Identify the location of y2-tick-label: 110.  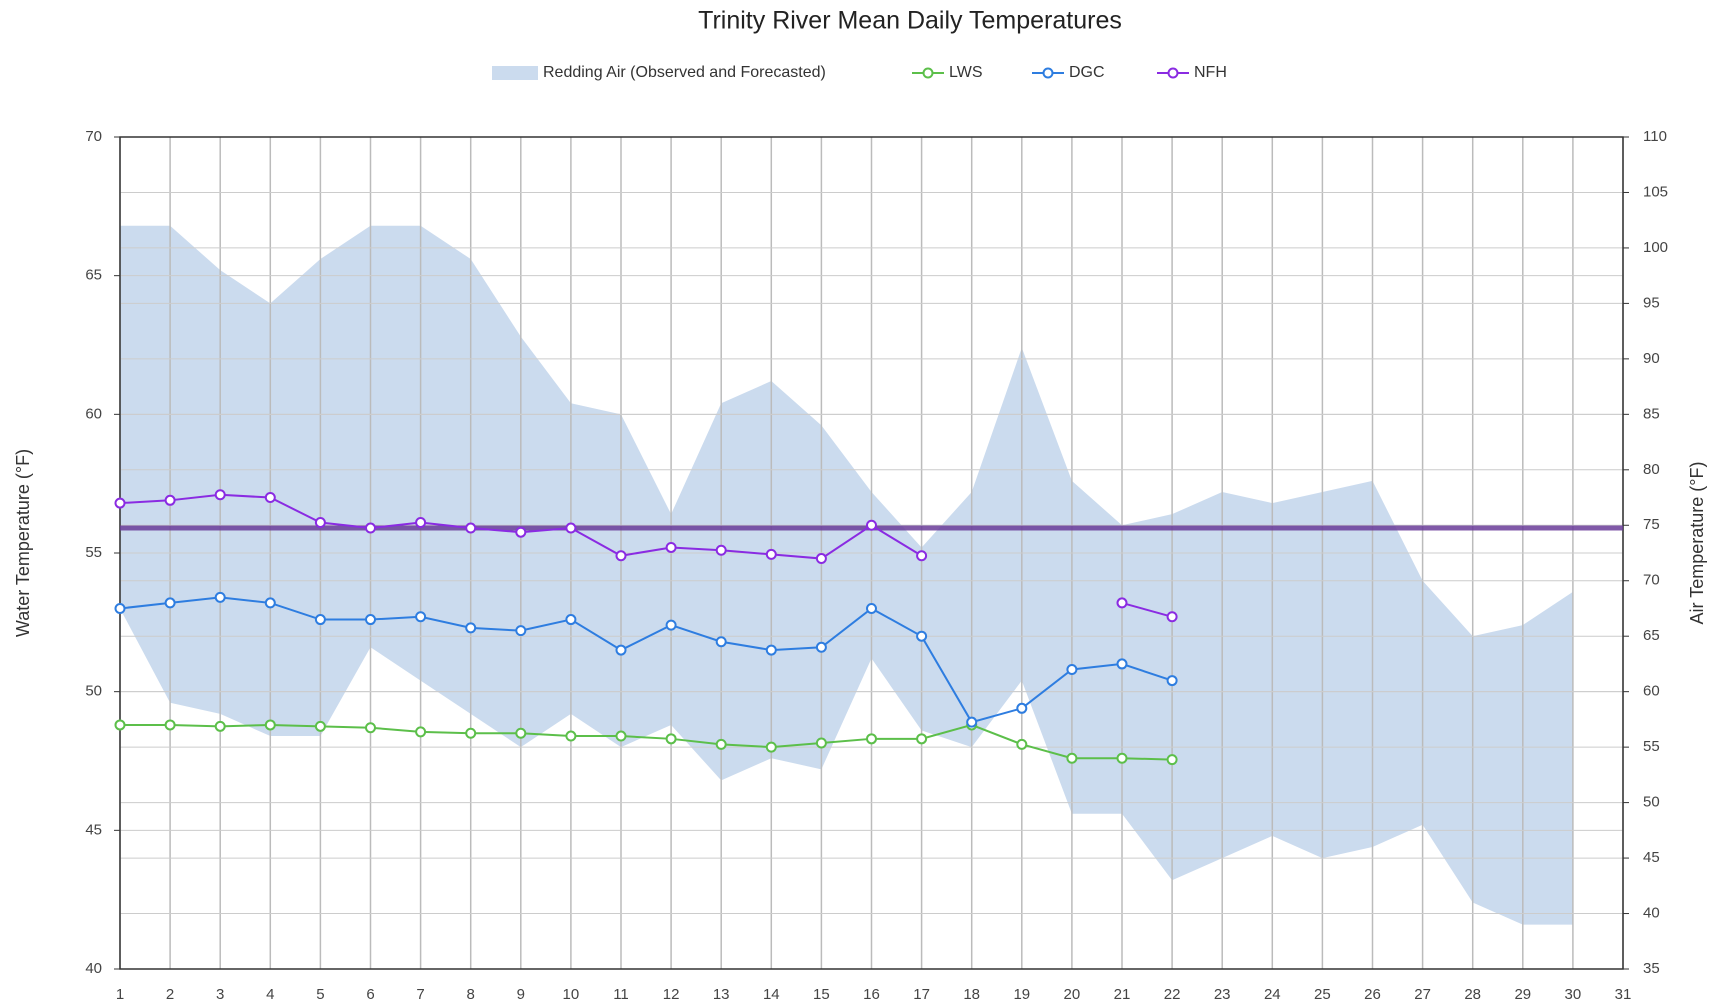
(1655, 136).